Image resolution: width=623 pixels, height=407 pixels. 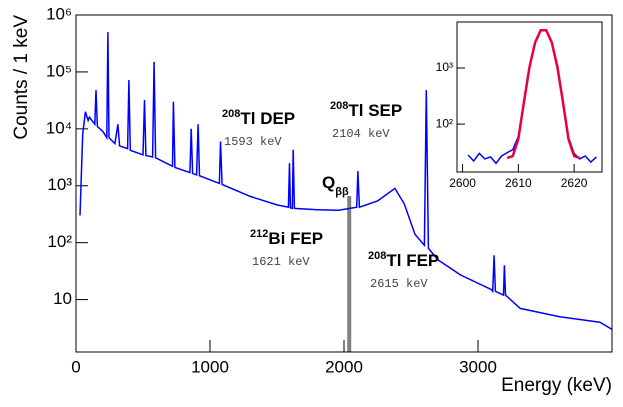 I want to click on annotation: 208Tl DEP, so click(x=258, y=118).